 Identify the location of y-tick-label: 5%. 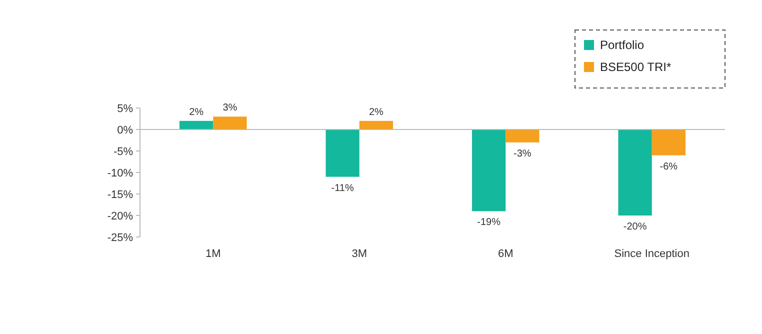
(125, 109).